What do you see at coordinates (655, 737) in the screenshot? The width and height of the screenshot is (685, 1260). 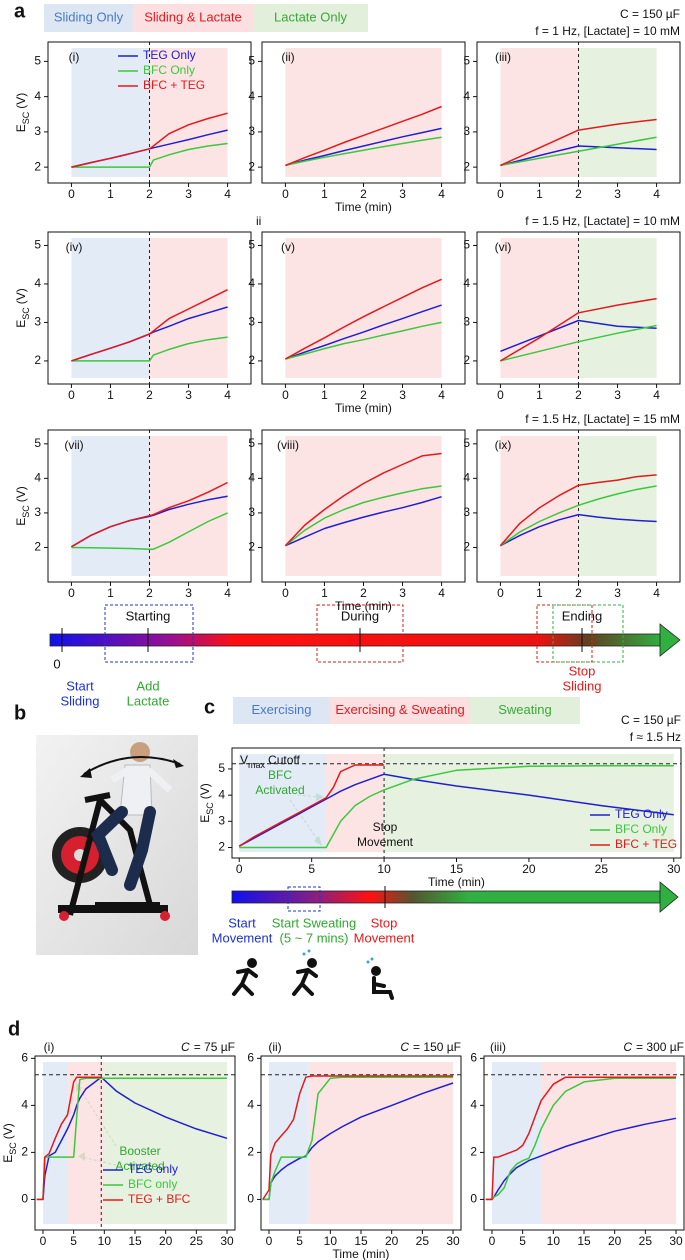 I see `condition-note: f ≈ 1.5 Hz` at bounding box center [655, 737].